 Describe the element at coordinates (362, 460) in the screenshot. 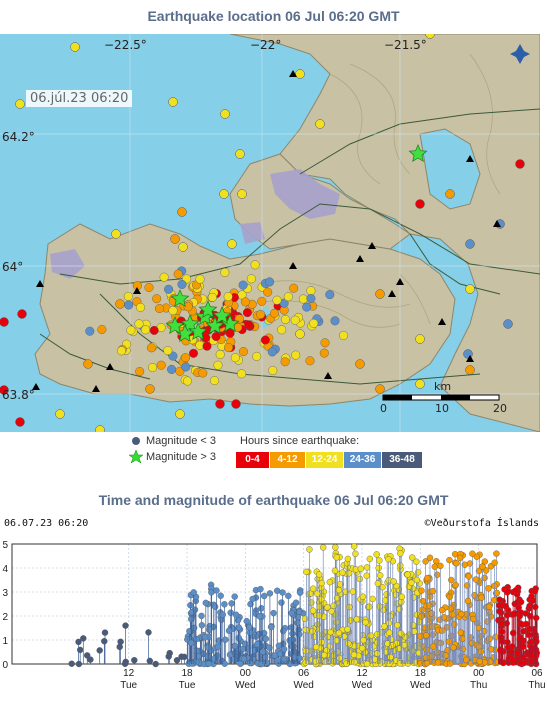

I see `age-class-24-36: 24-36` at that location.